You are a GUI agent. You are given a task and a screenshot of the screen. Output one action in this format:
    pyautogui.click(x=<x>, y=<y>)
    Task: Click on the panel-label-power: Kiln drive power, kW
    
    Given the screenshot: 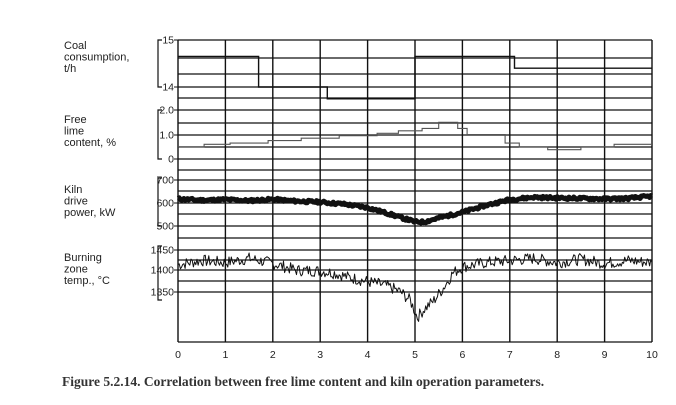 What is the action you would take?
    pyautogui.click(x=90, y=201)
    